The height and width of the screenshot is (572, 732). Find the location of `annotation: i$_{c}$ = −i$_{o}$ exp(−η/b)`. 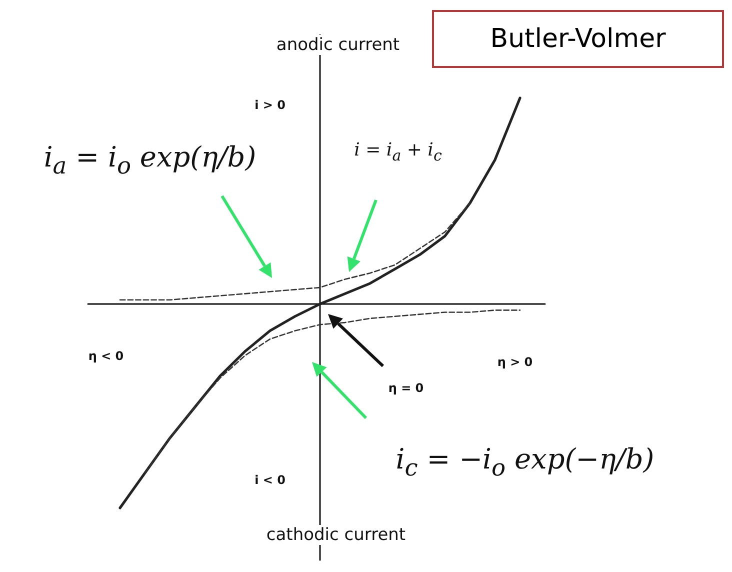

annotation: i$_{c}$ = −i$_{o}$ exp(−η/b) is located at coordinates (525, 462).